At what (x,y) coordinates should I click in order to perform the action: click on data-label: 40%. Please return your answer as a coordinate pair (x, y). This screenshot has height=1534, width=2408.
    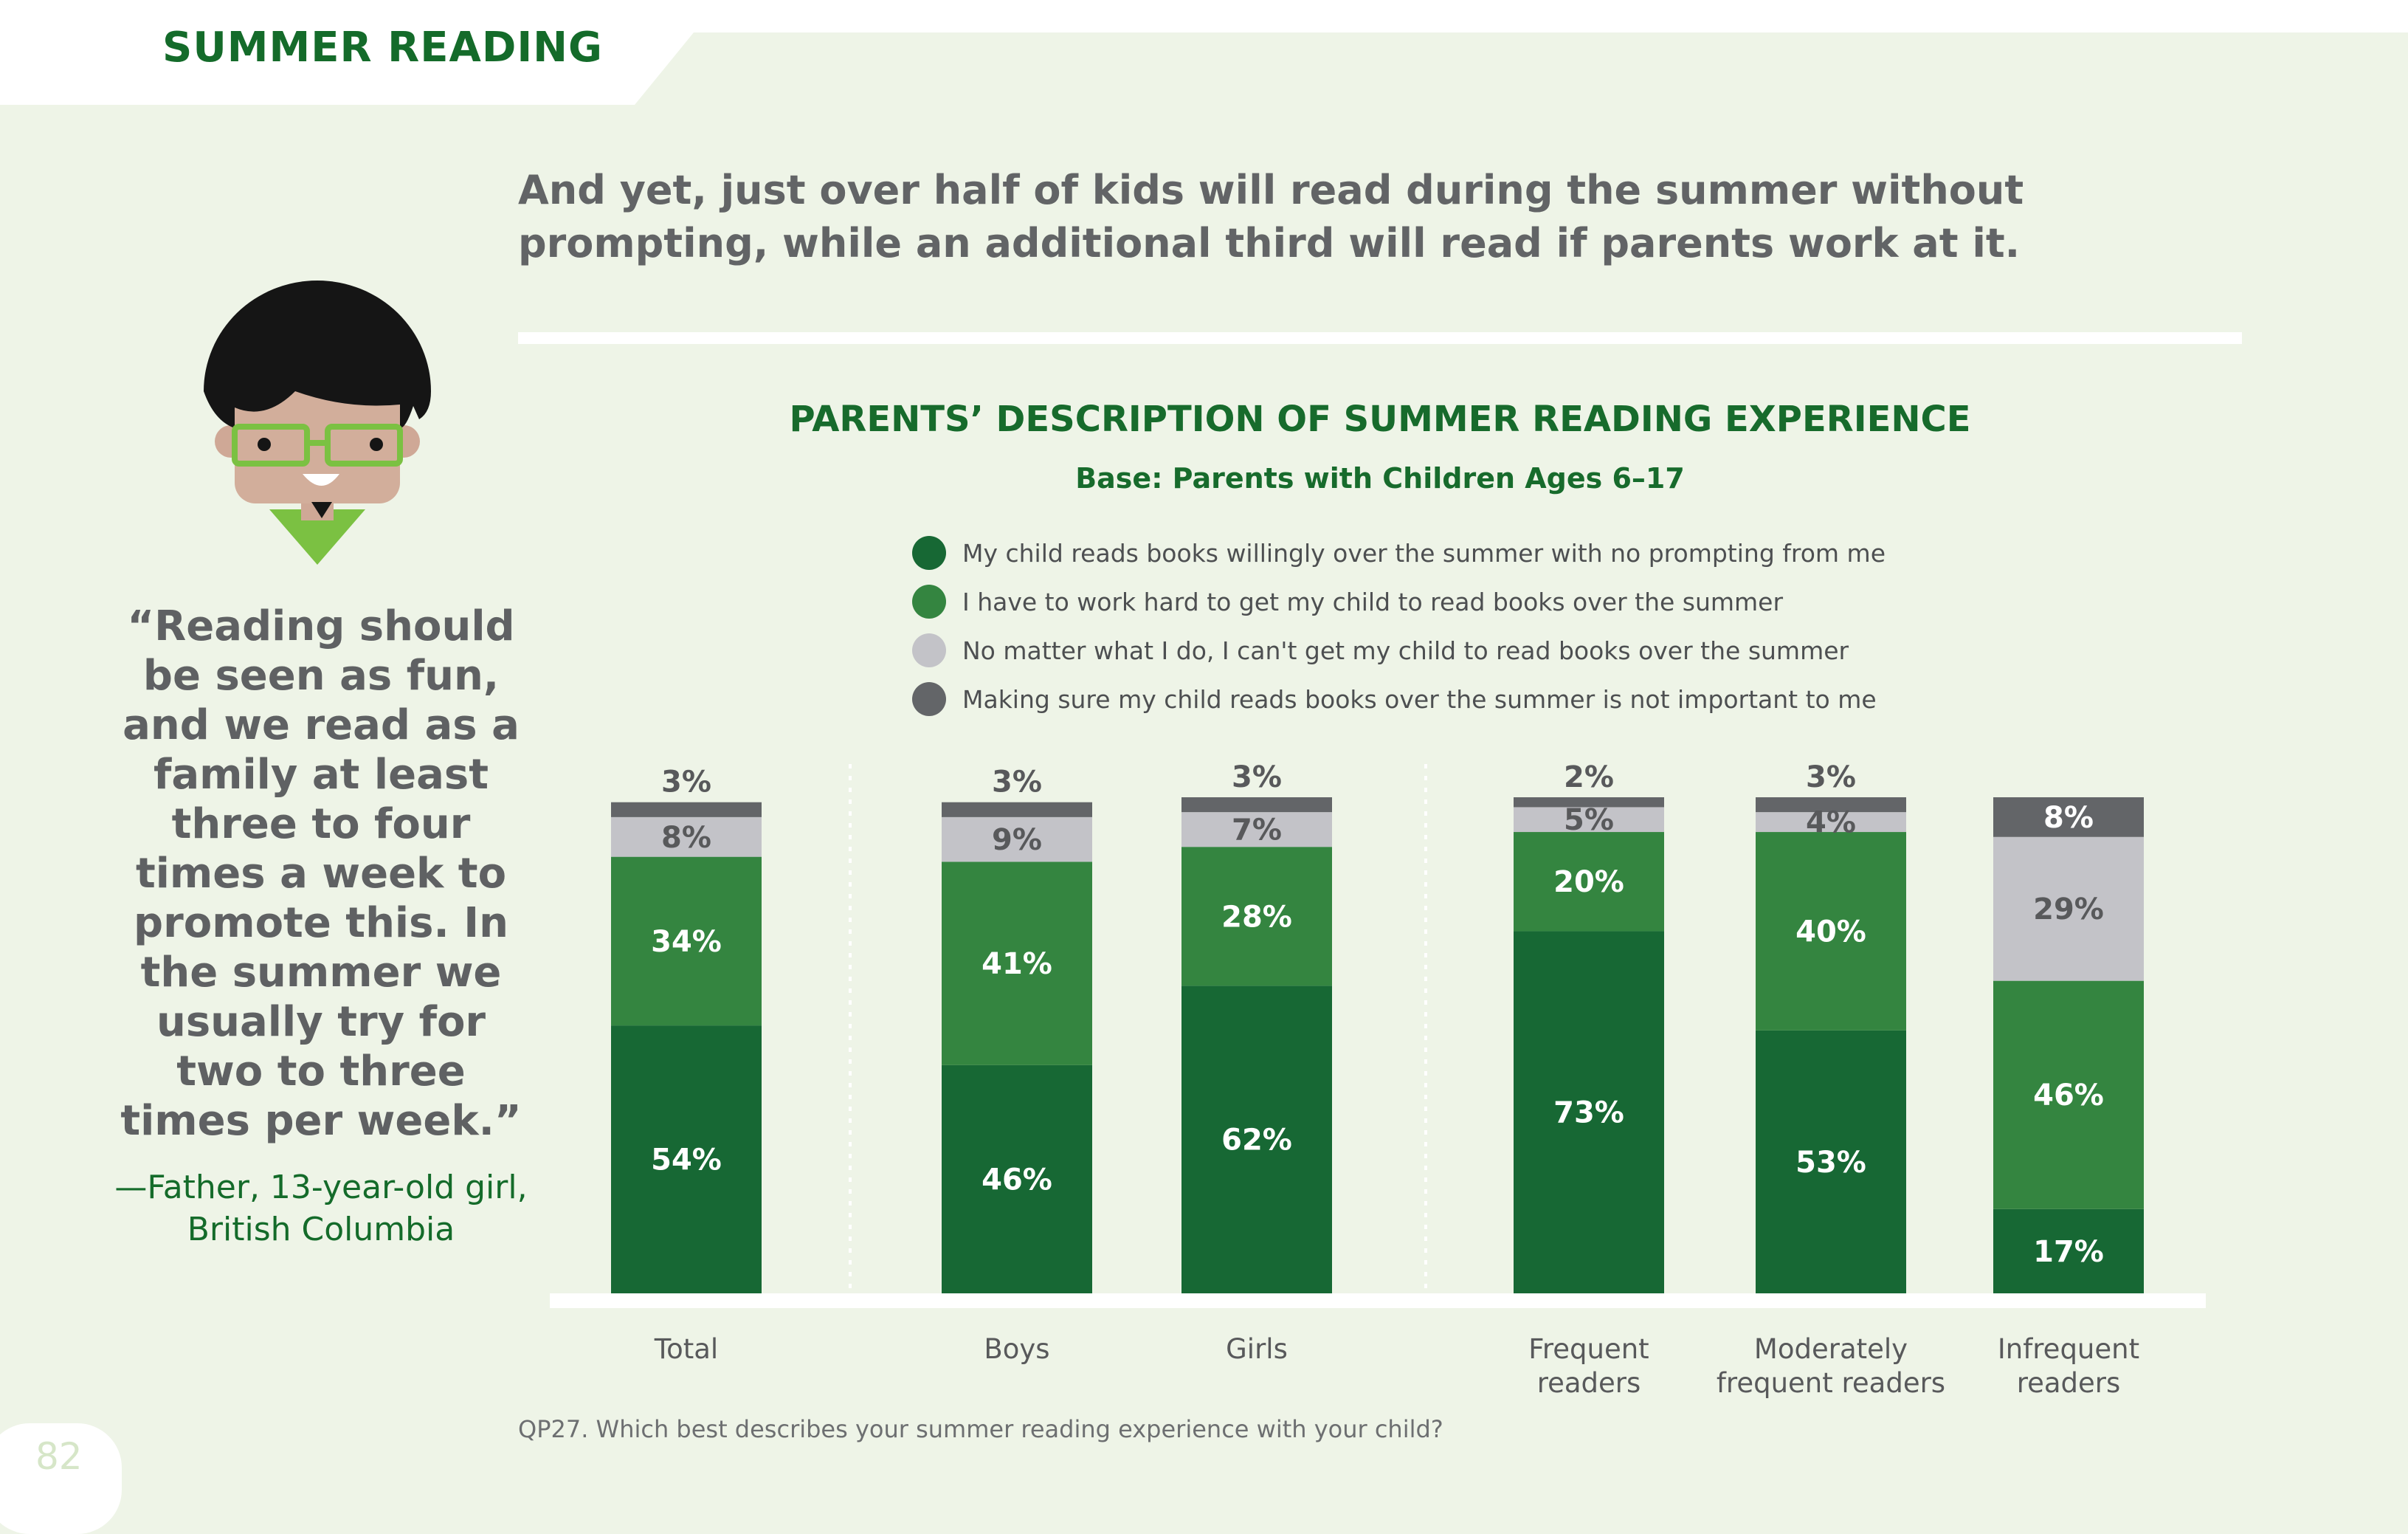
    Looking at the image, I should click on (1831, 932).